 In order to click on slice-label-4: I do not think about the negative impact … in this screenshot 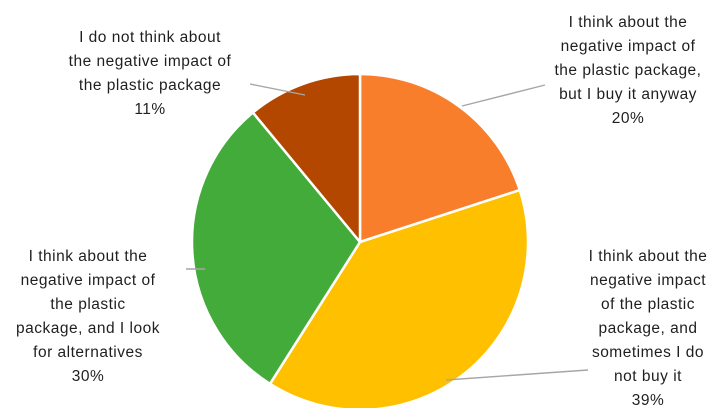, I will do `click(150, 73)`.